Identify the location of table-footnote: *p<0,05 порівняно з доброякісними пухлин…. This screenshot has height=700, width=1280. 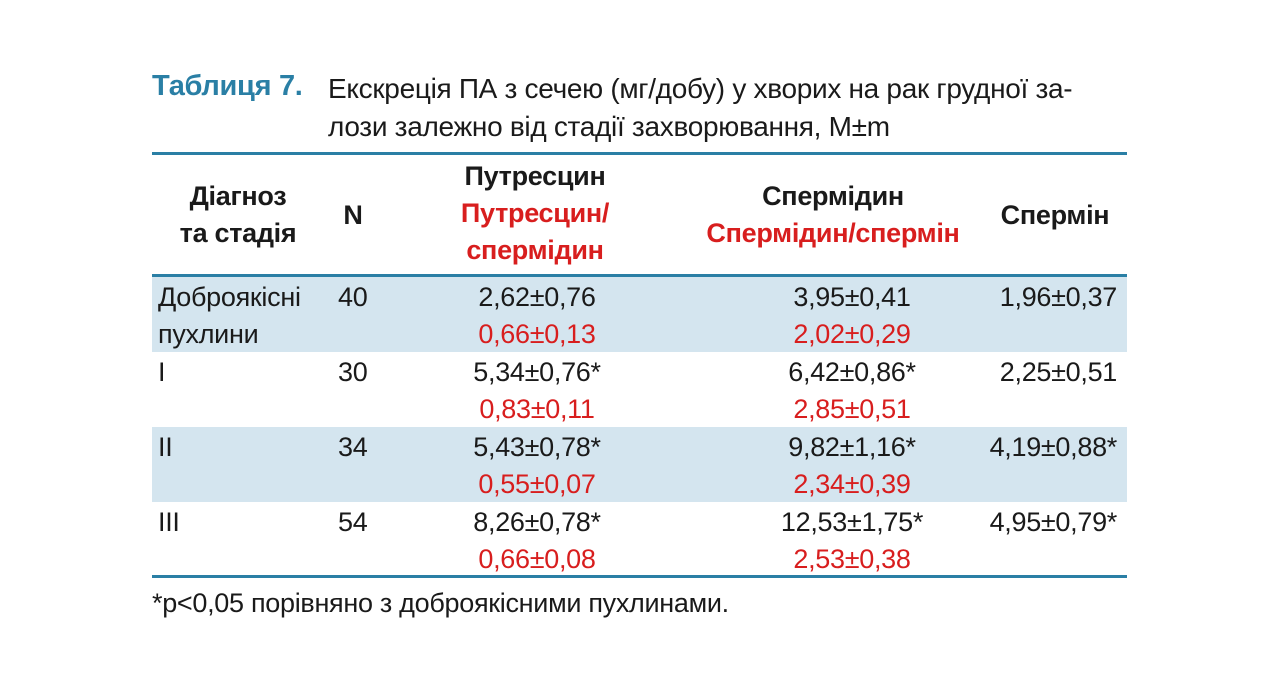
(440, 603).